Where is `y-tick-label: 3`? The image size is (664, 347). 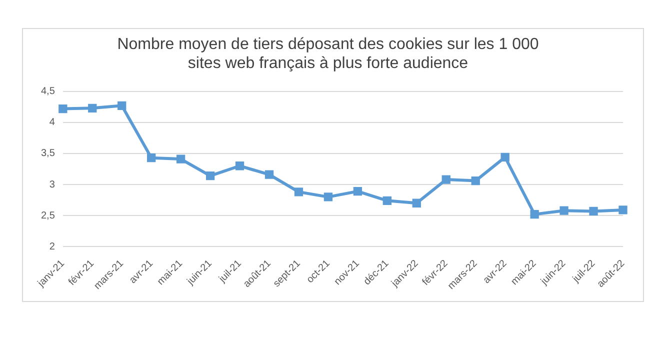 y-tick-label: 3 is located at coordinates (52, 184).